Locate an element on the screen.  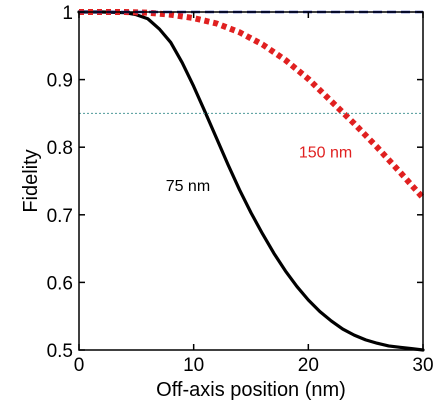
annotation-label-2: 150 nm is located at coordinates (325, 152).